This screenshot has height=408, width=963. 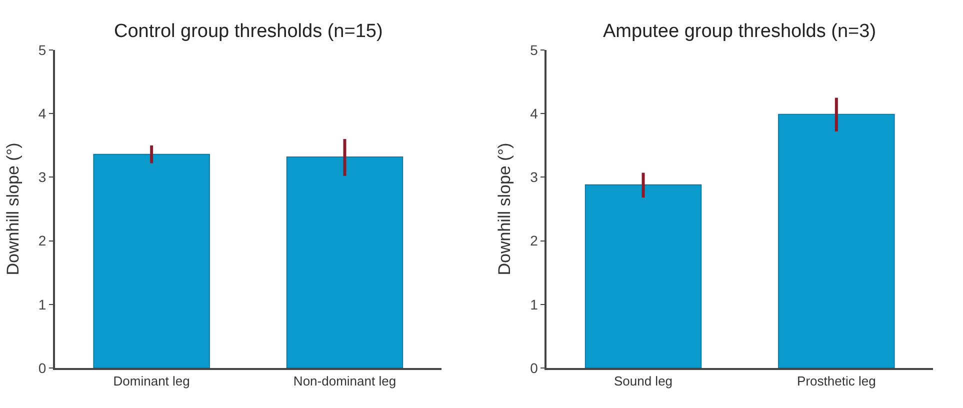 What do you see at coordinates (643, 381) in the screenshot?
I see `x-tick-label: Sound leg` at bounding box center [643, 381].